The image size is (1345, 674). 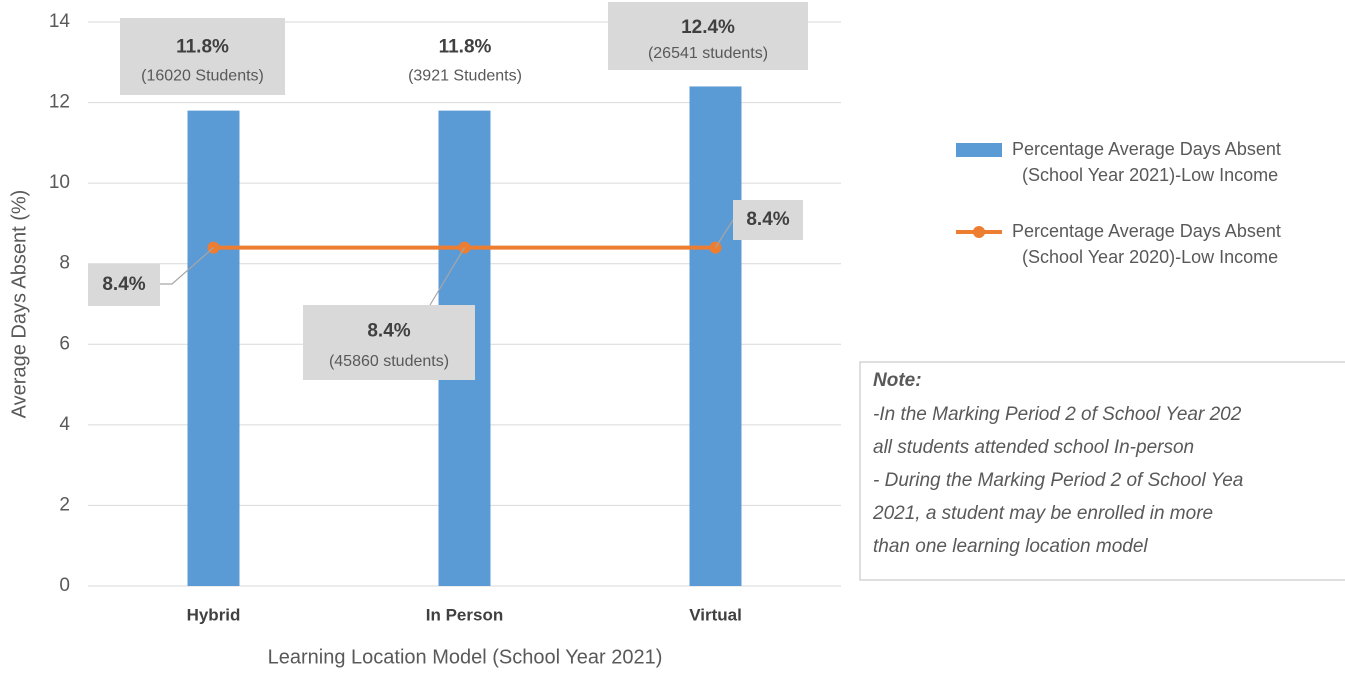 I want to click on y-tick-label: 0, so click(x=64, y=585).